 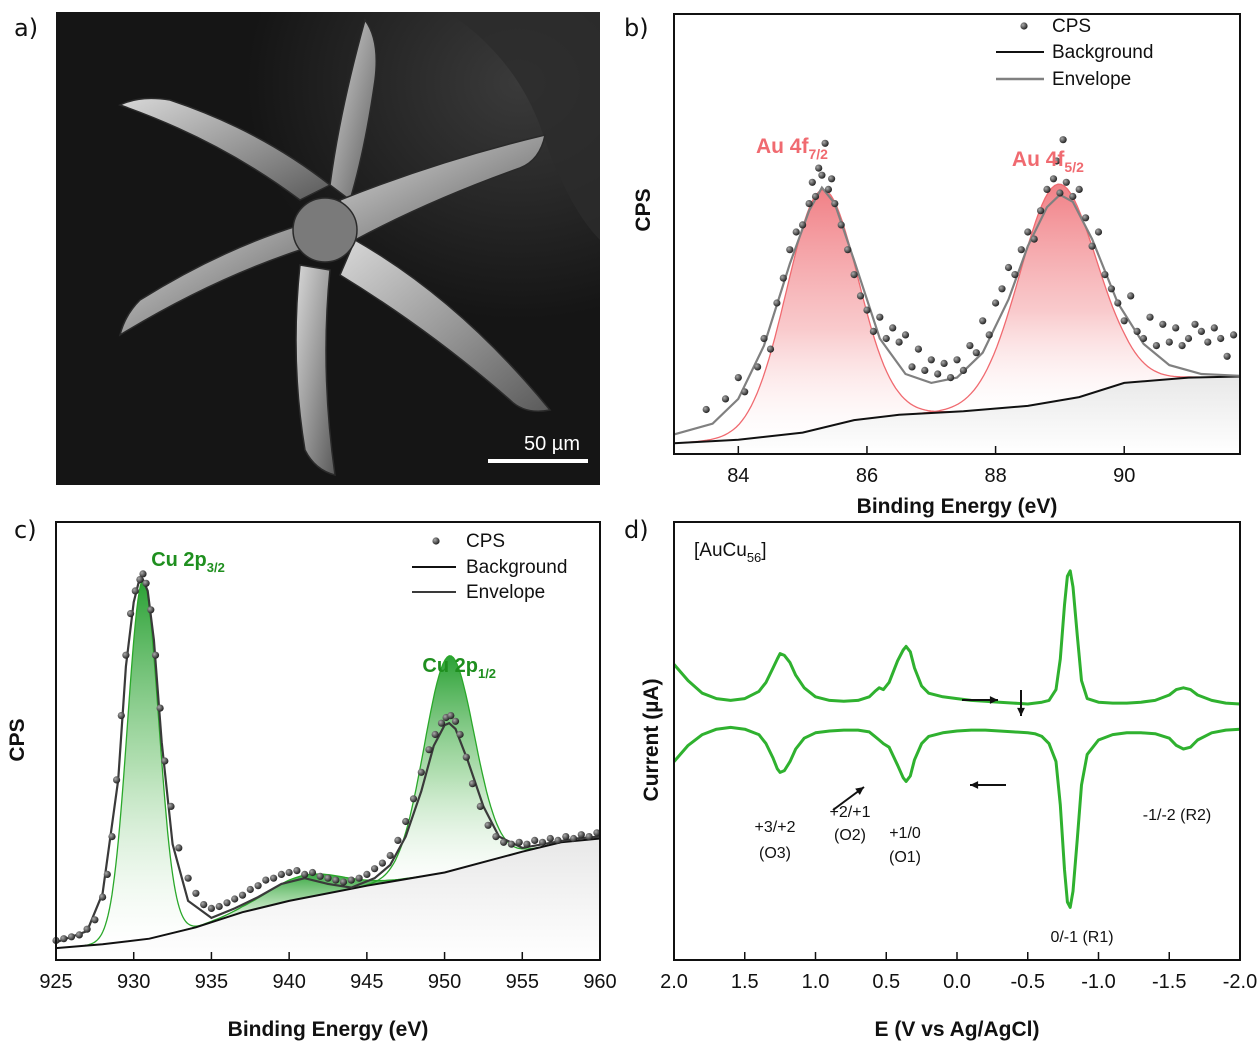 What do you see at coordinates (905, 857) in the screenshot?
I see `redox-label-sub: (O1)` at bounding box center [905, 857].